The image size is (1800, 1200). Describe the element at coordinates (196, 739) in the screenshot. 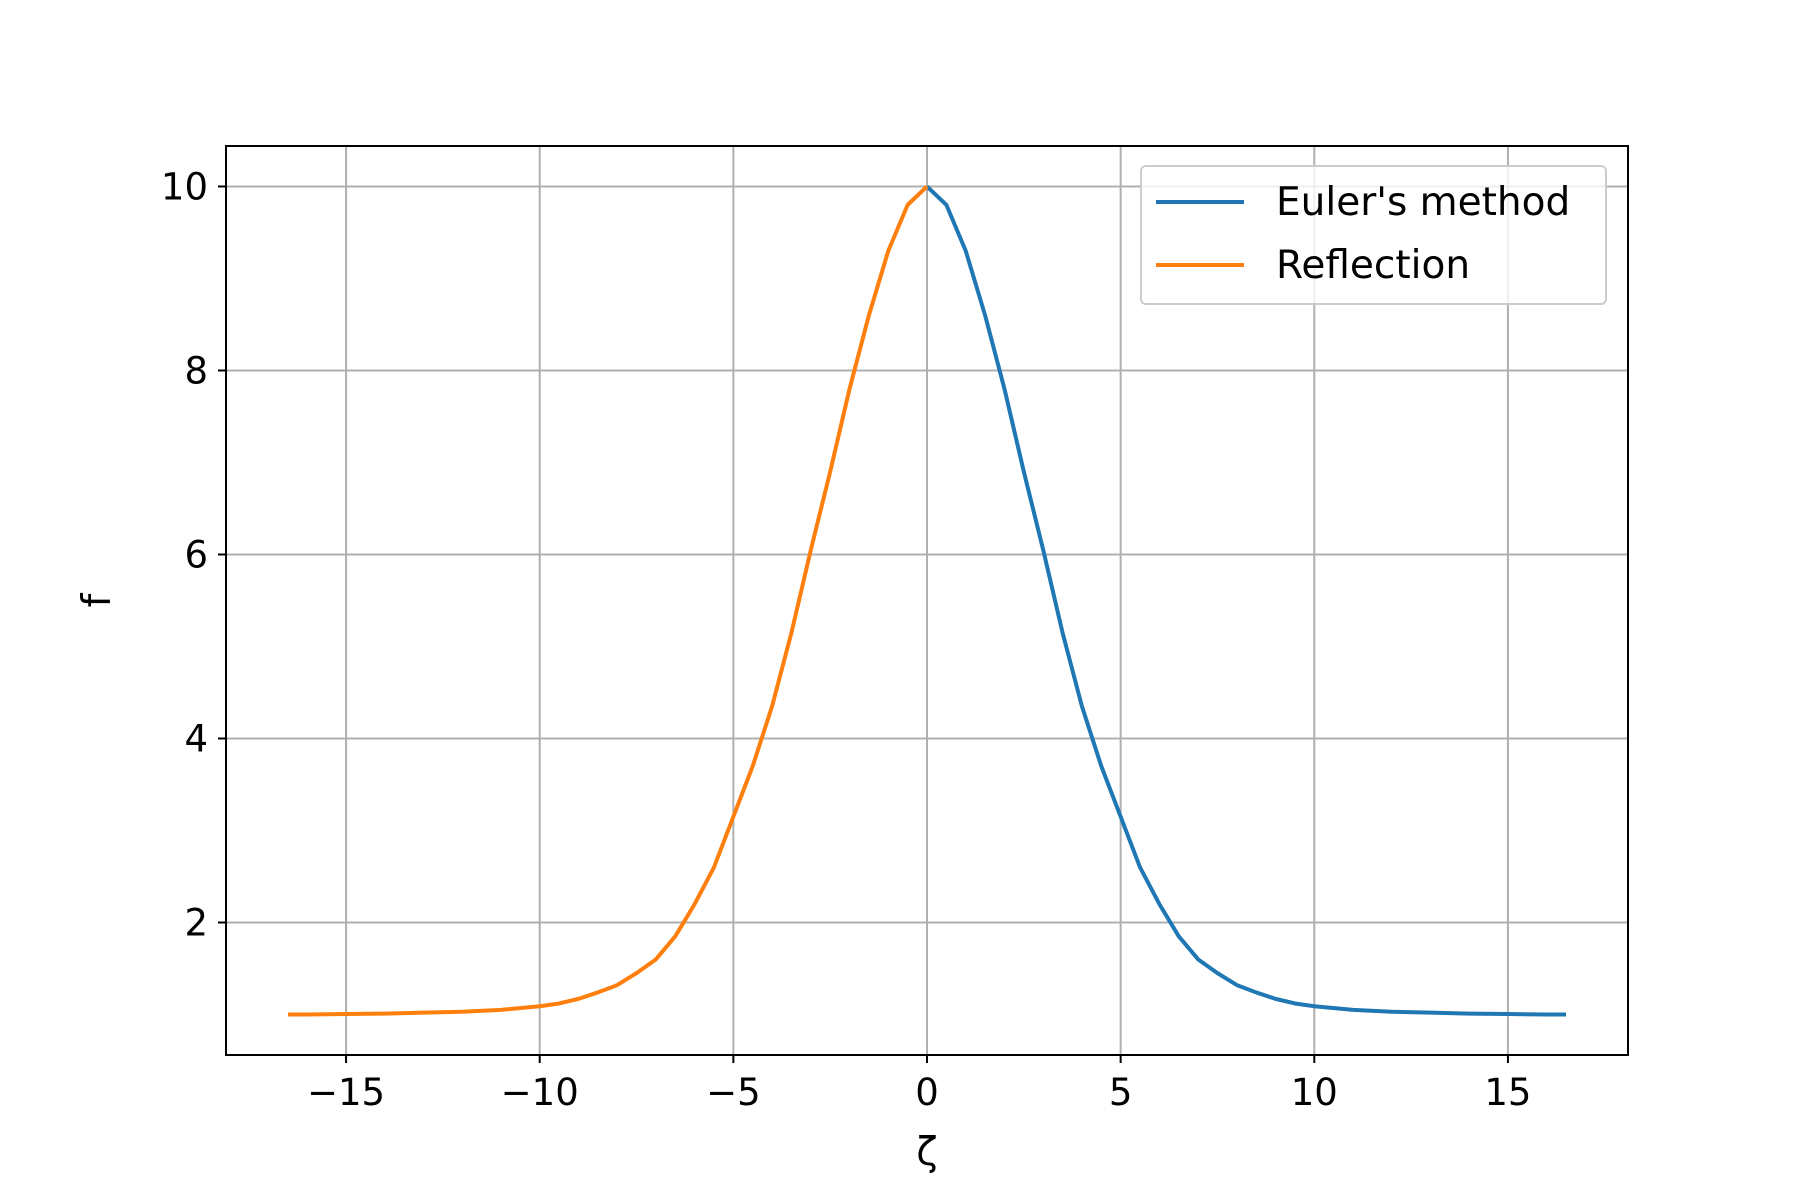

I see `y-tick-label: 4` at that location.